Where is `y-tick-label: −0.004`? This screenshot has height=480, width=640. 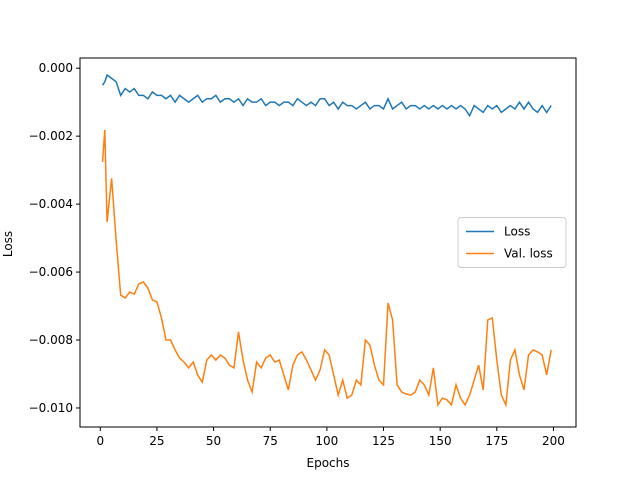
y-tick-label: −0.004 is located at coordinates (51, 204).